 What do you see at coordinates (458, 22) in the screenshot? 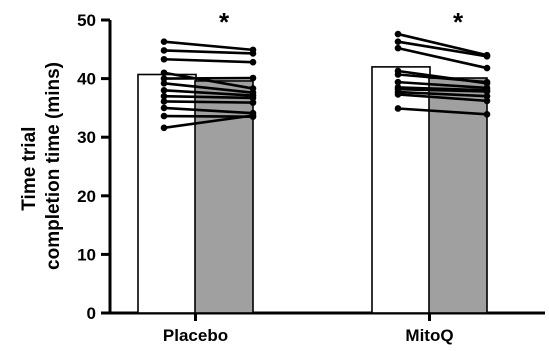
I see `significance-star-mitoq: *` at bounding box center [458, 22].